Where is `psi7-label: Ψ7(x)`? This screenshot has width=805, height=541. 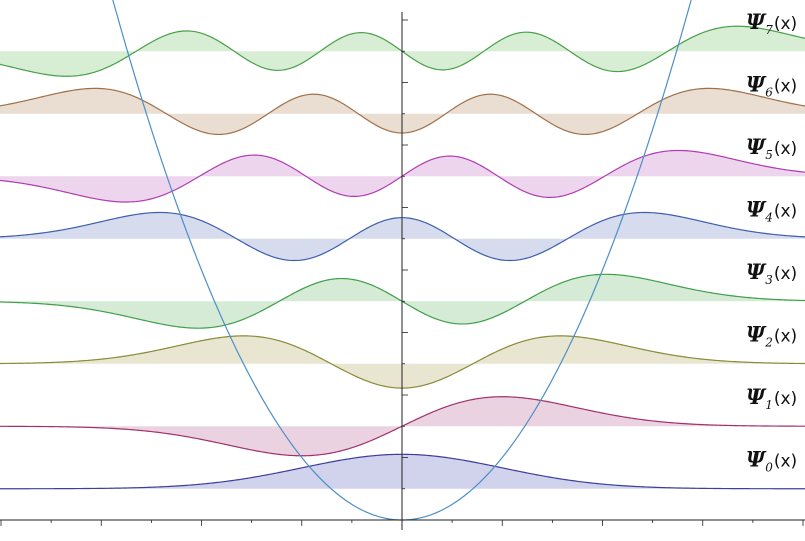 psi7-label: Ψ7(x) is located at coordinates (771, 23).